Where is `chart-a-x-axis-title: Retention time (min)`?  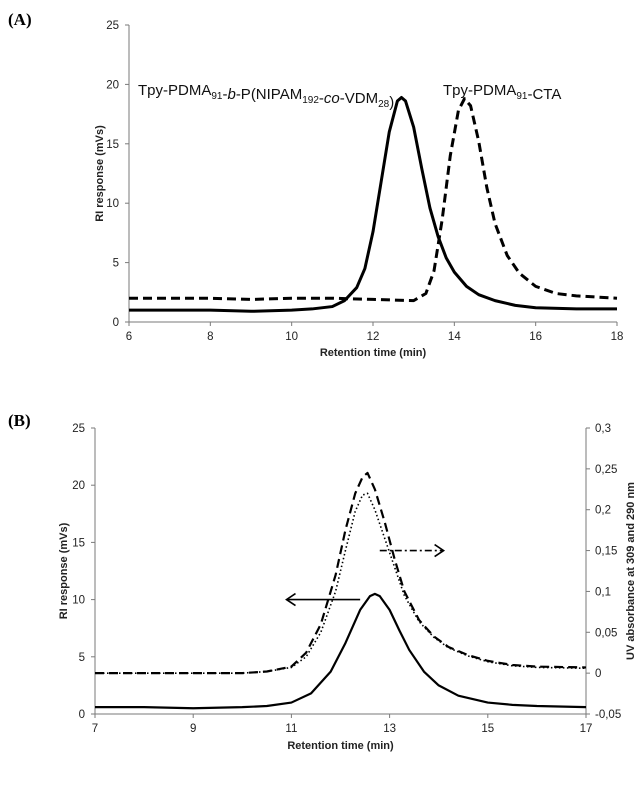 chart-a-x-axis-title: Retention time (min) is located at coordinates (373, 353).